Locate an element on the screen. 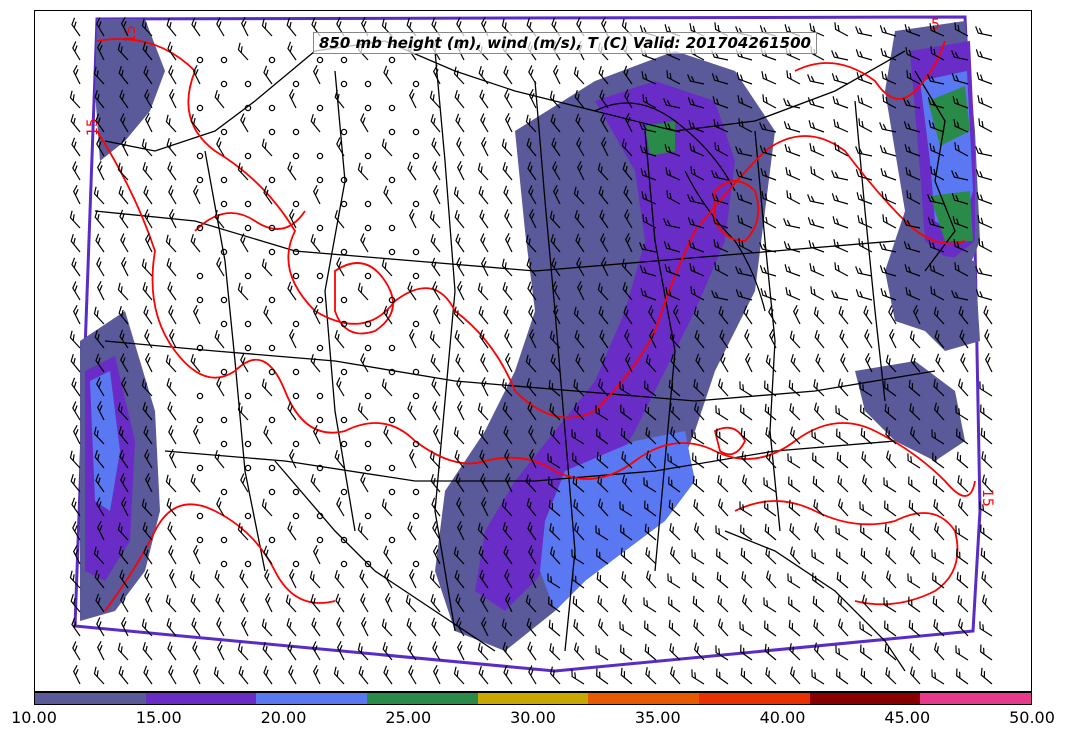 This screenshot has height=739, width=1065. colorbar-tick-label: 20.00 is located at coordinates (283, 717).